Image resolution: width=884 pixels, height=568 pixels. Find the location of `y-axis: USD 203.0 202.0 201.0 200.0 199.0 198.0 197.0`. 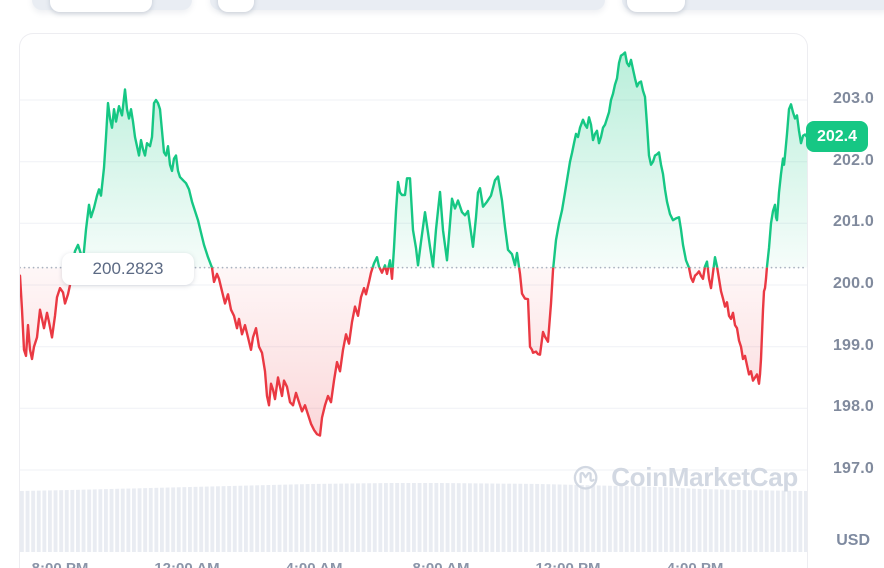

y-axis: USD 203.0 202.0 201.0 200.0 199.0 198.0 197.0 is located at coordinates (844, 284).